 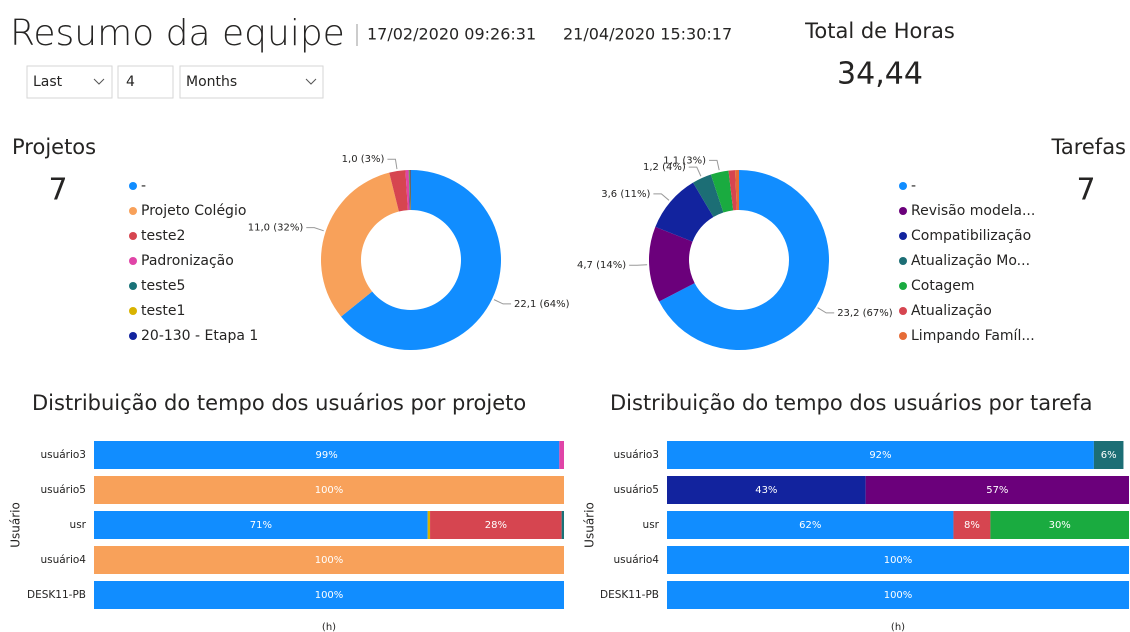 What do you see at coordinates (636, 490) in the screenshot?
I see `y-tick-label: usuário5` at bounding box center [636, 490].